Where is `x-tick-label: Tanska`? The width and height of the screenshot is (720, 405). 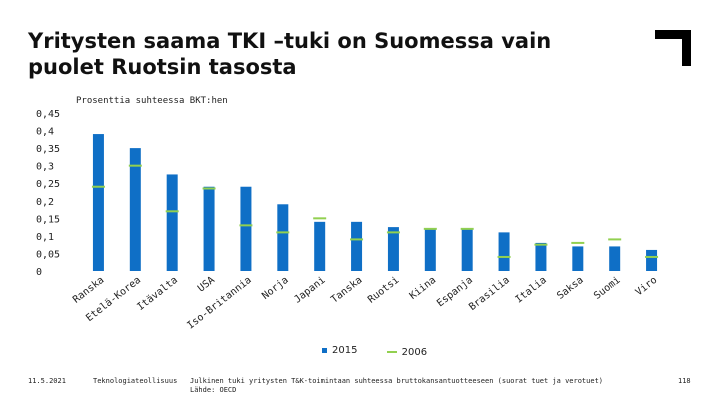 x-tick-label: Tanska is located at coordinates (346, 290).